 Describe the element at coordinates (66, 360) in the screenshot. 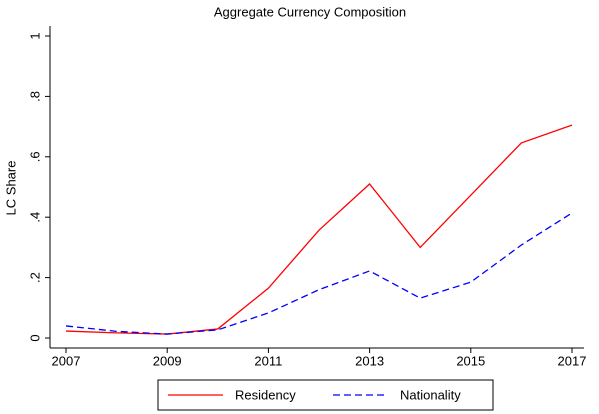

I see `x-tick-label: 2007` at that location.